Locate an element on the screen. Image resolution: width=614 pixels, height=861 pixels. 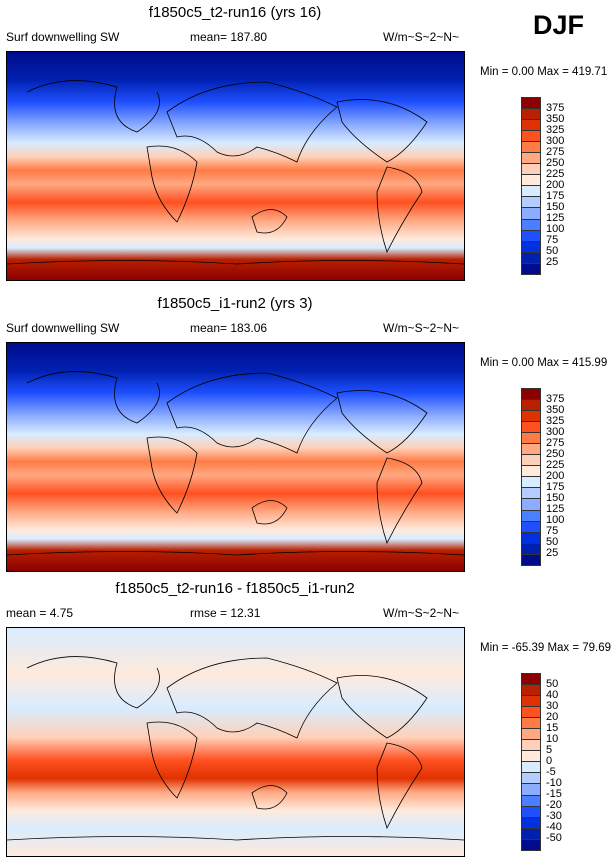
colorbar-label: -50 is located at coordinates (554, 838).